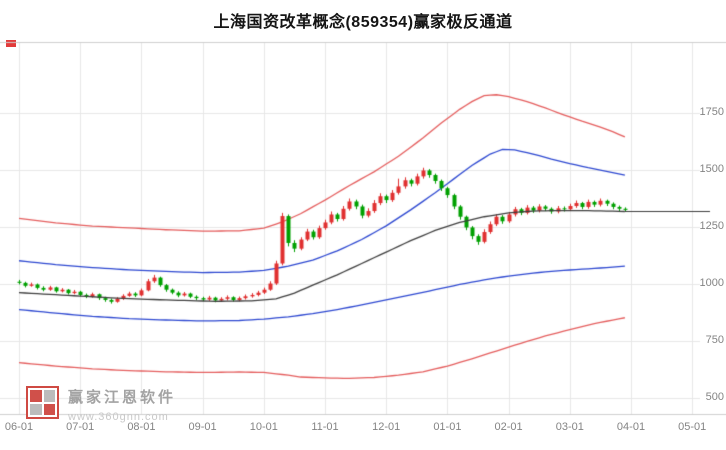  Describe the element at coordinates (19, 427) in the screenshot. I see `x-axis-label: 06-01` at that location.